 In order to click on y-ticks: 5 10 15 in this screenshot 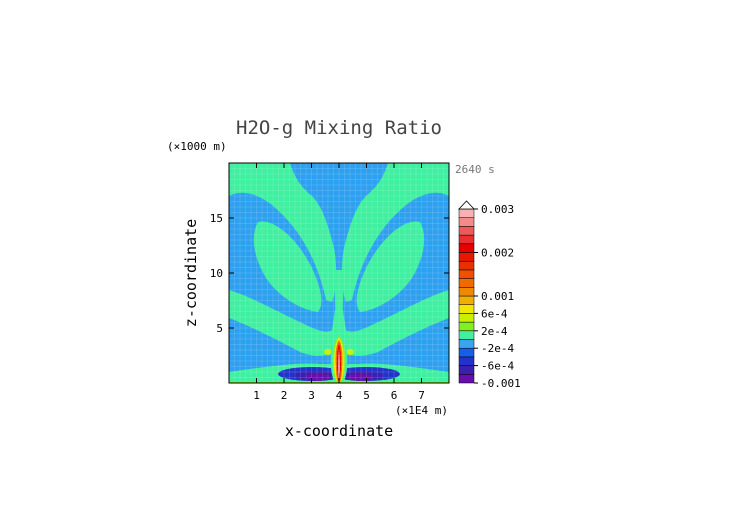, I will do `click(329, 273)`.